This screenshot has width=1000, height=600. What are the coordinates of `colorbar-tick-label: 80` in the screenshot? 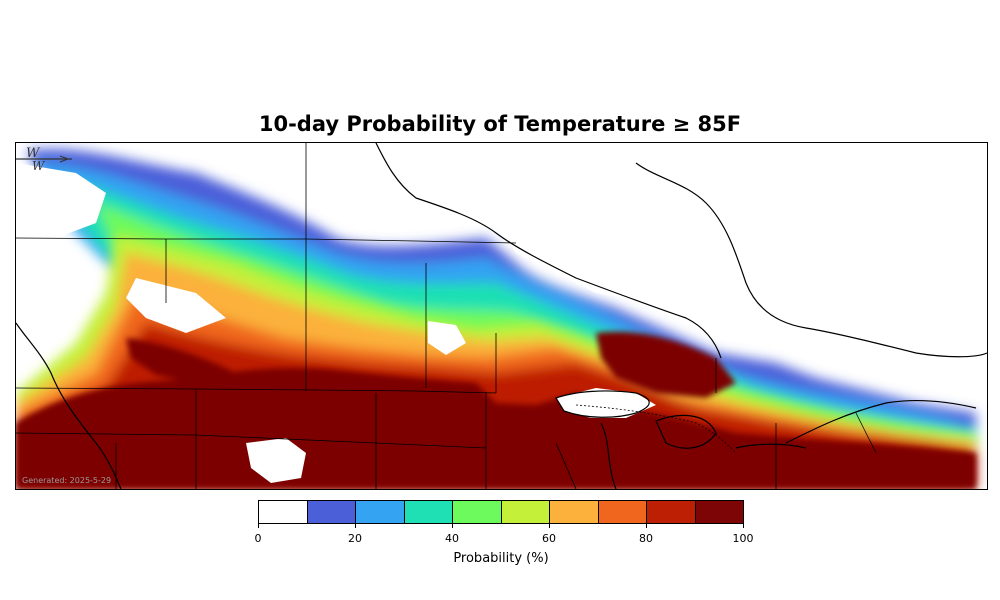 It's located at (646, 538).